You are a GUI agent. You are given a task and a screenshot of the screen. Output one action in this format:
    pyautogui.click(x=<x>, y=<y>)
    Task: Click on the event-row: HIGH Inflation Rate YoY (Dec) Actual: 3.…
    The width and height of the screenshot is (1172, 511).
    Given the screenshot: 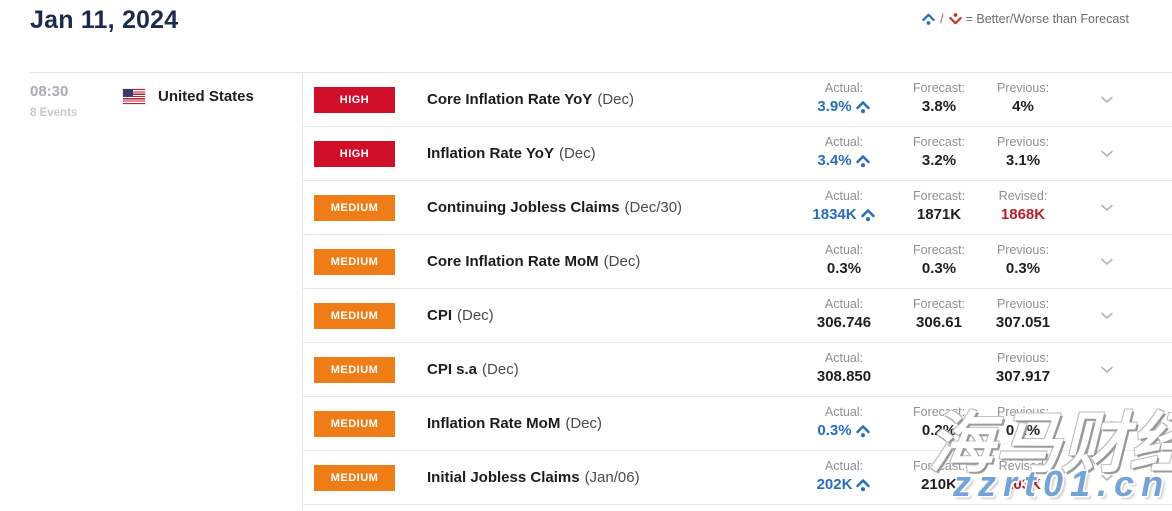 What is the action you would take?
    pyautogui.click(x=737, y=154)
    